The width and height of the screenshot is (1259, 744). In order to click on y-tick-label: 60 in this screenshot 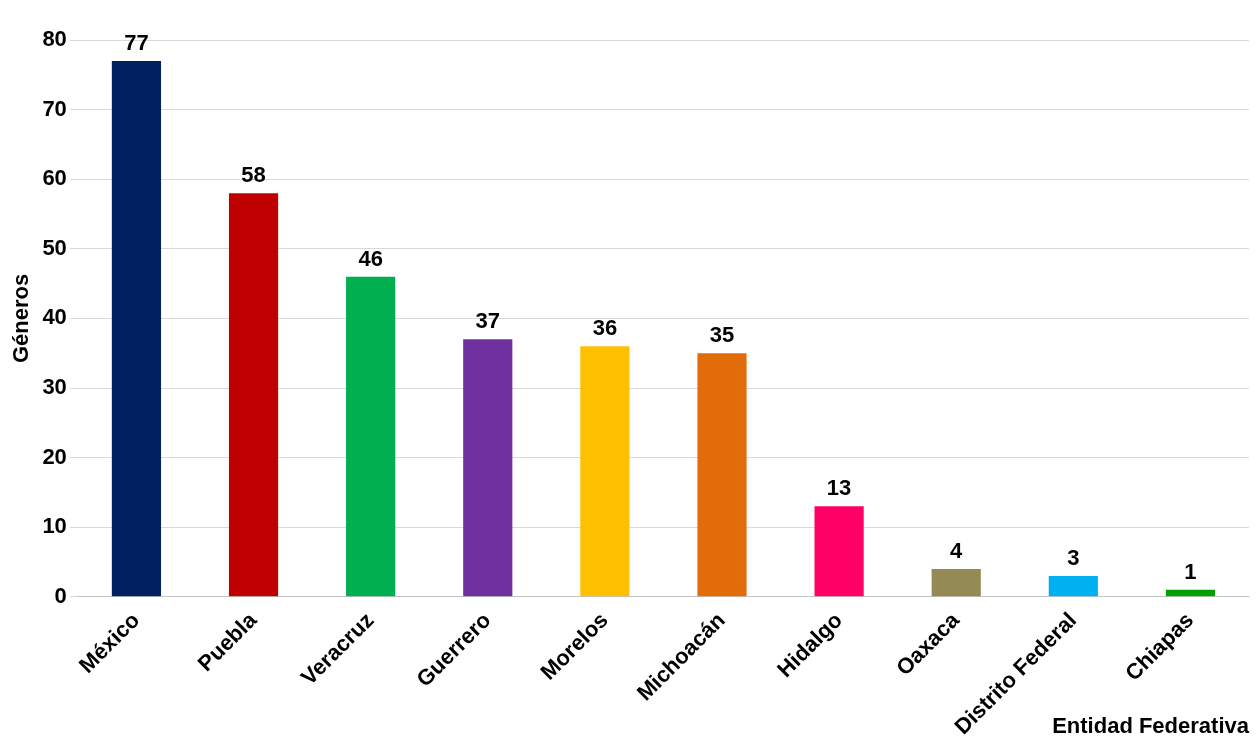, I will do `click(54, 178)`.